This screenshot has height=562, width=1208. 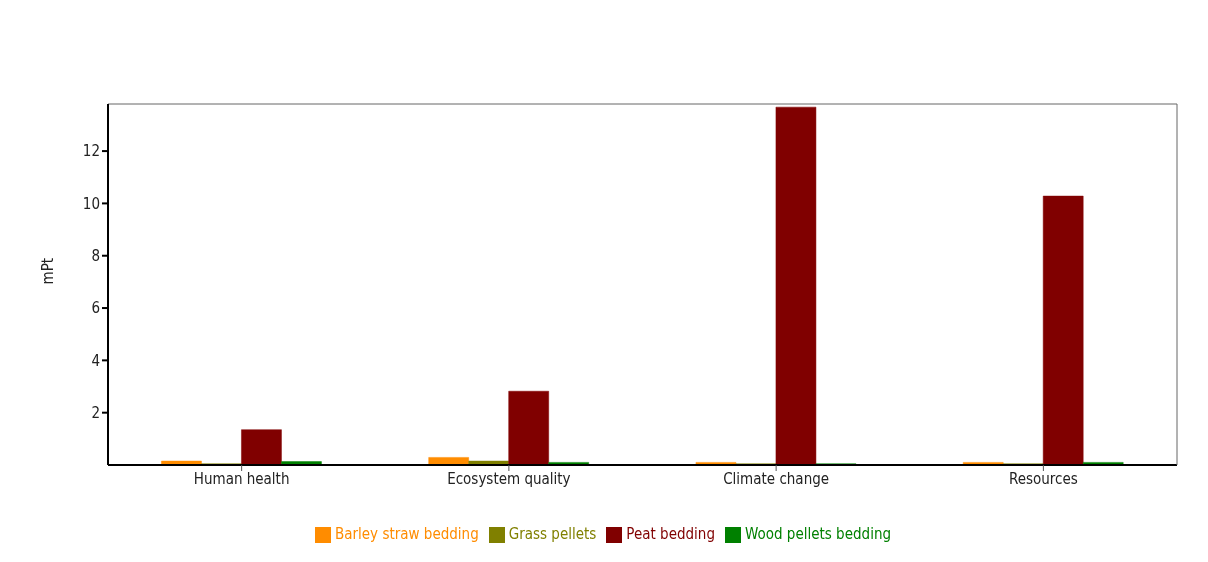 What do you see at coordinates (95, 308) in the screenshot?
I see `y-tick-label: 6` at bounding box center [95, 308].